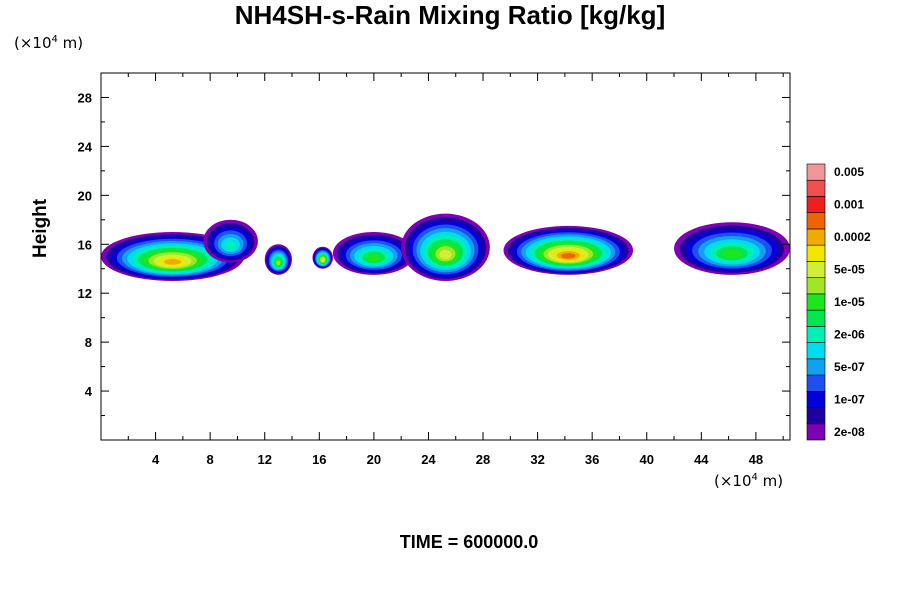 This screenshot has height=600, width=900. I want to click on x-axis-unit: (×104 m), so click(748, 481).